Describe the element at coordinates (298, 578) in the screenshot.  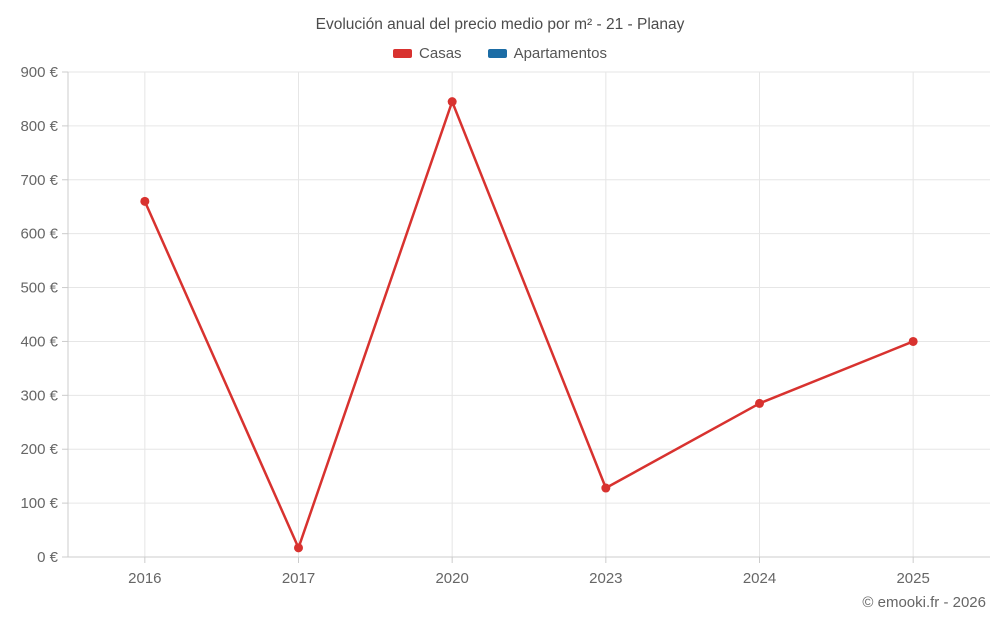
I see `x-tick-label: 2017` at that location.